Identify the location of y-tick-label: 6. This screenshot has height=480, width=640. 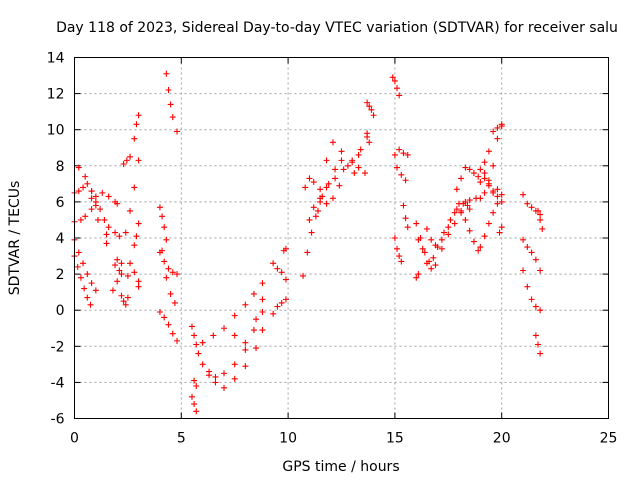
(60, 203).